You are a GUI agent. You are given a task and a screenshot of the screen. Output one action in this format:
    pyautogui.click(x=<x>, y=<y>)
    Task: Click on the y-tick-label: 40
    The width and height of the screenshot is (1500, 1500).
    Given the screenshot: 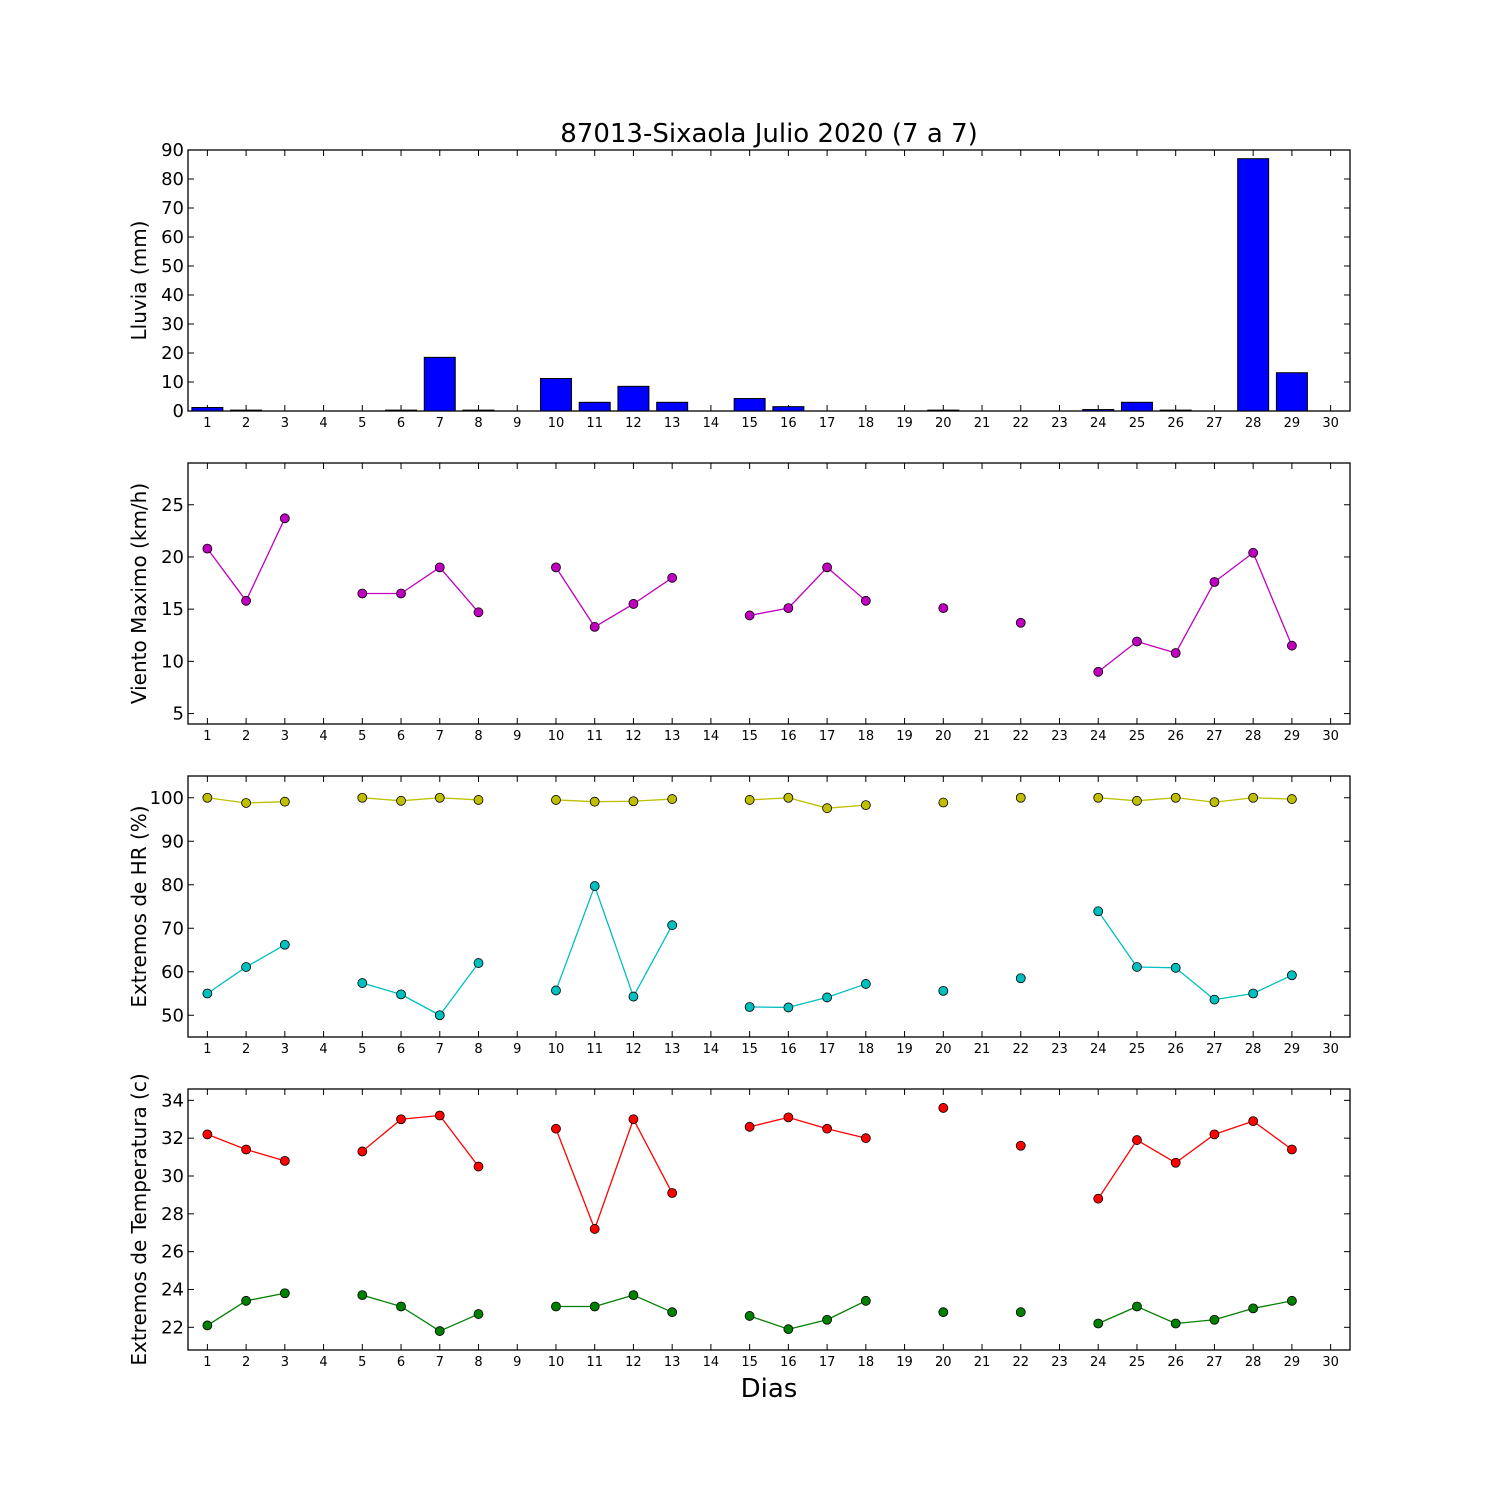 What is the action you would take?
    pyautogui.click(x=172, y=295)
    